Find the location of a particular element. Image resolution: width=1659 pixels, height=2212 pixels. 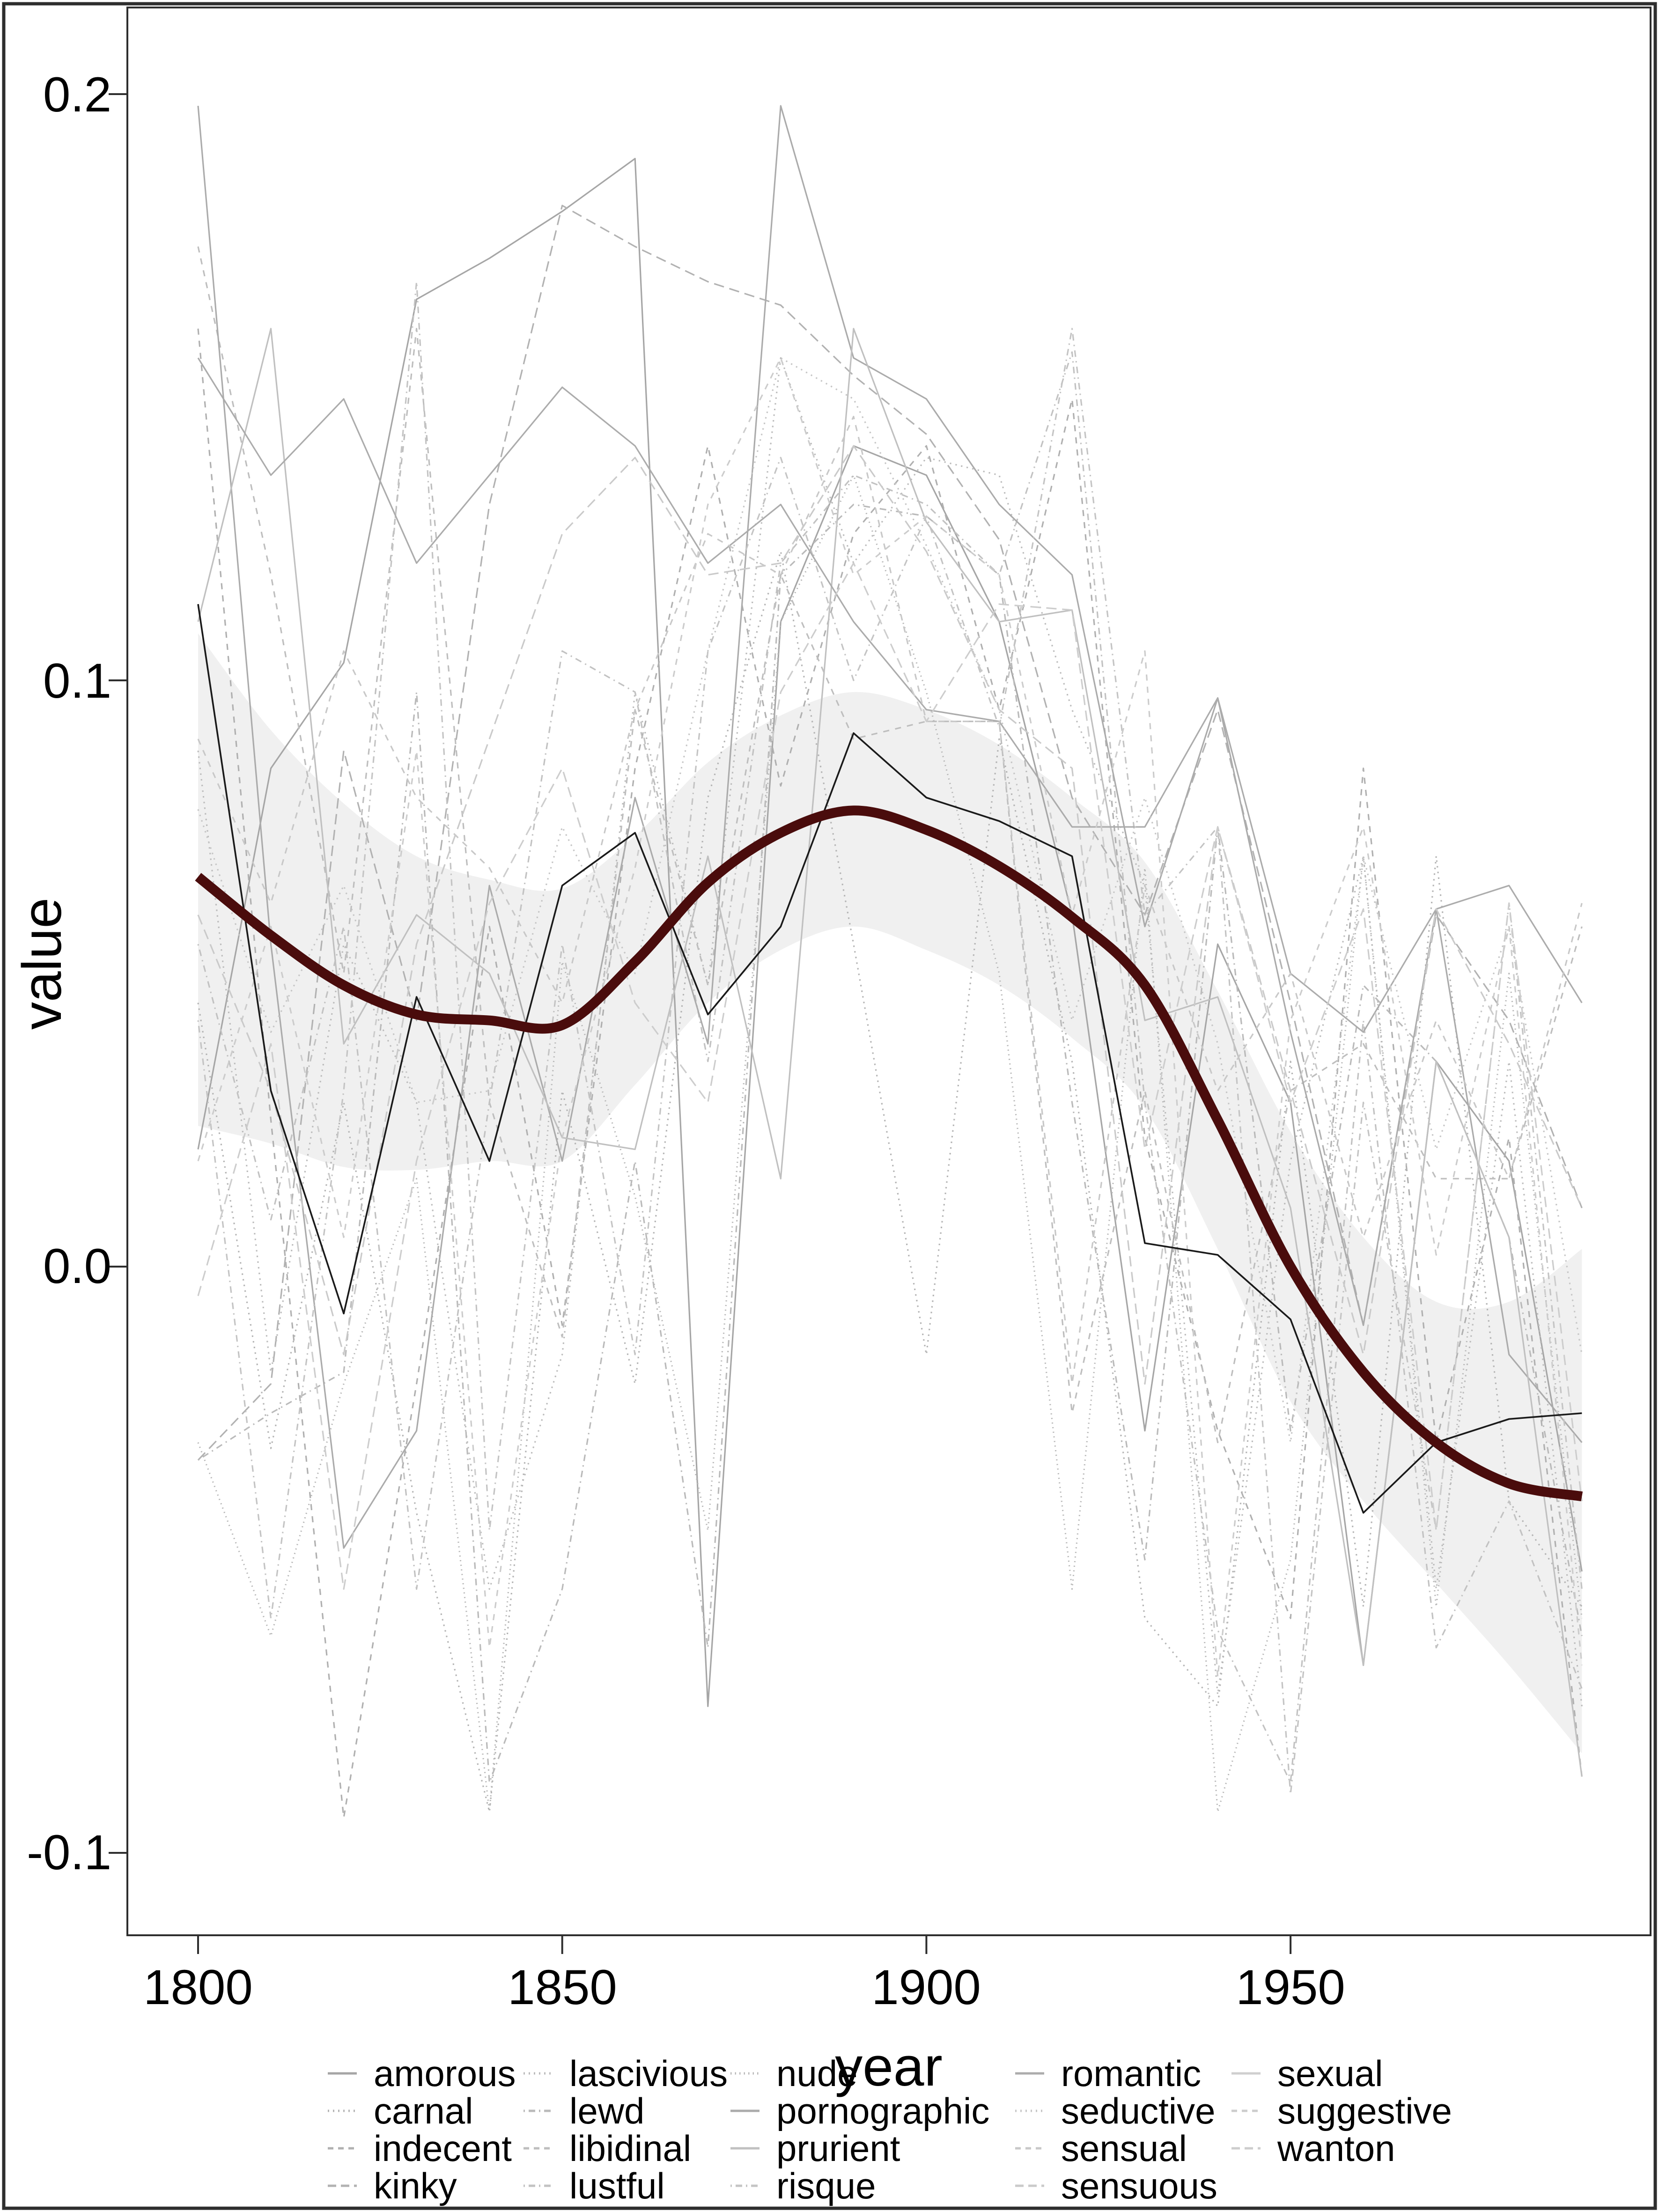

legend-item-wanton: wanton is located at coordinates (1313, 2148).